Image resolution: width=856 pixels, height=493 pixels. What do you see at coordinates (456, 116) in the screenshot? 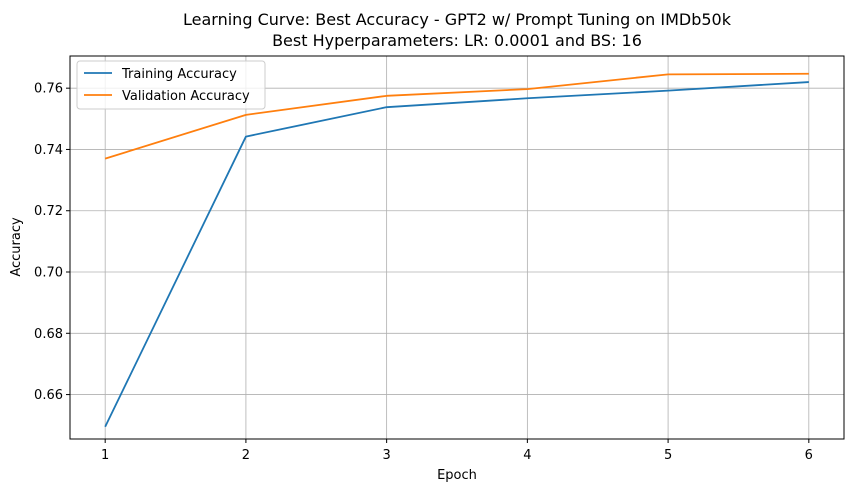
I see `series-line-validation-accuracy` at bounding box center [456, 116].